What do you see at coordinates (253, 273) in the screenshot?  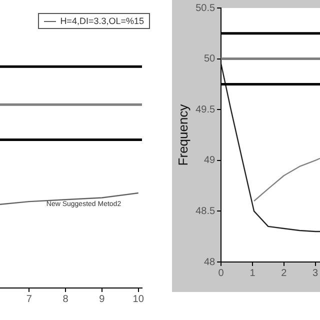 I see `x-tick-label: 1` at bounding box center [253, 273].